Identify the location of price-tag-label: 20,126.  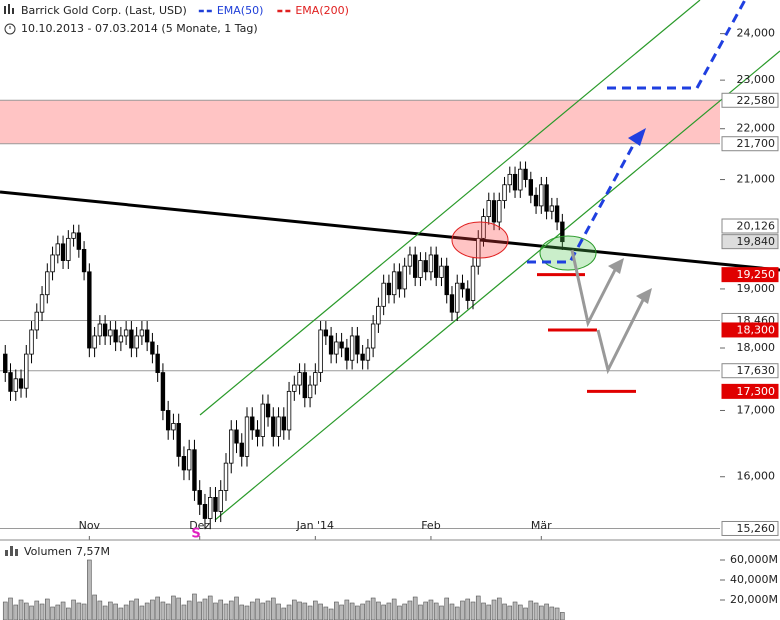
(756, 226).